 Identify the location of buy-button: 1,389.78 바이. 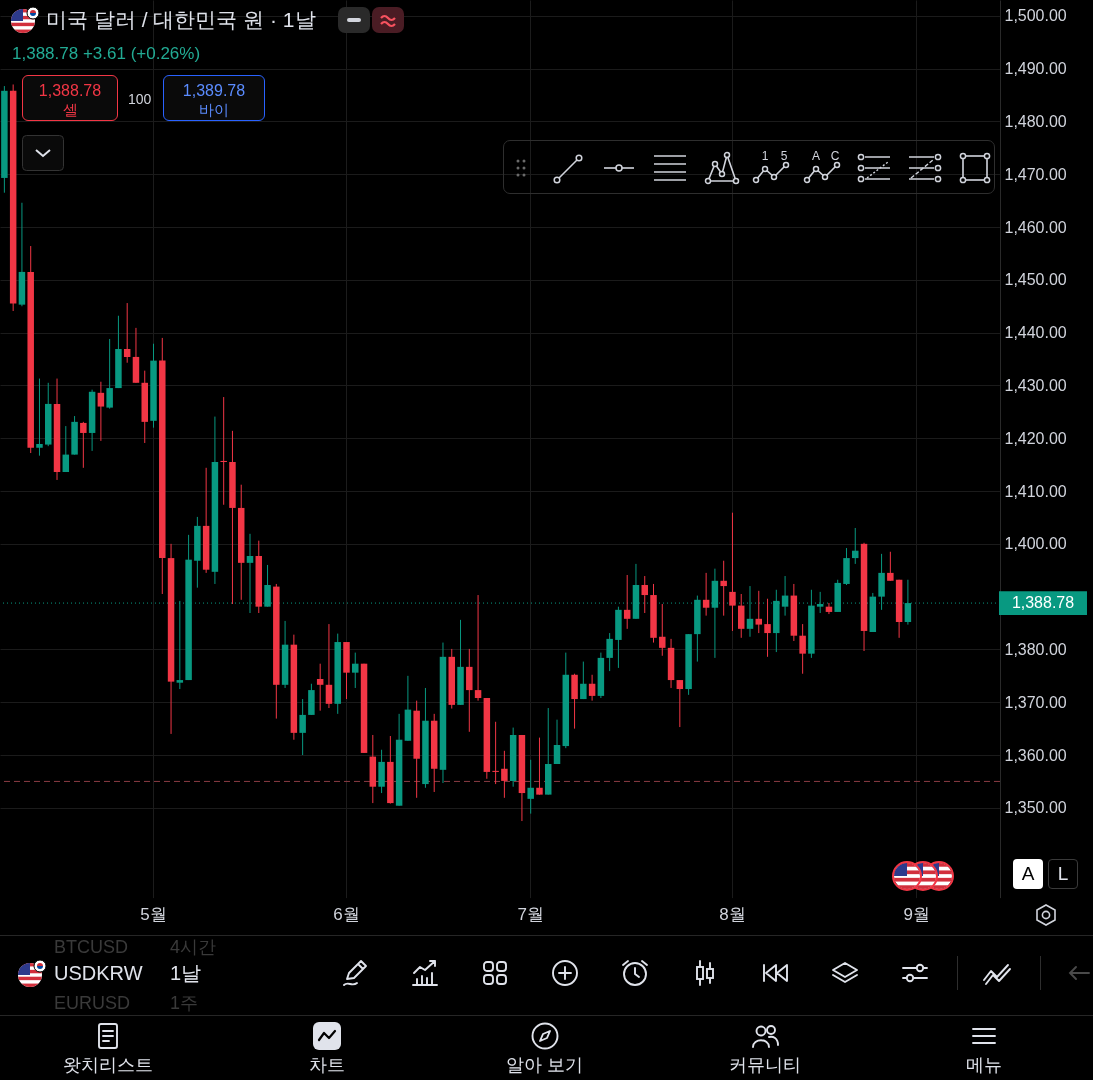
(214, 98).